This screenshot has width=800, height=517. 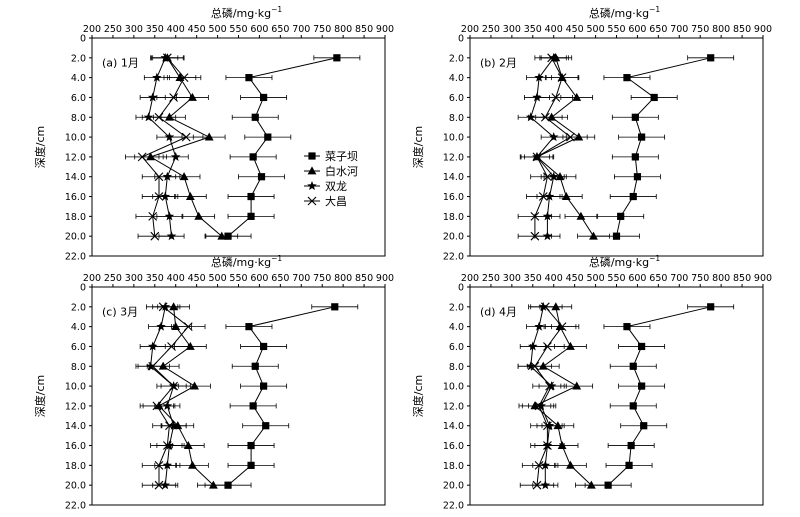 I want to click on x-tick-label: 250, so click(x=113, y=29).